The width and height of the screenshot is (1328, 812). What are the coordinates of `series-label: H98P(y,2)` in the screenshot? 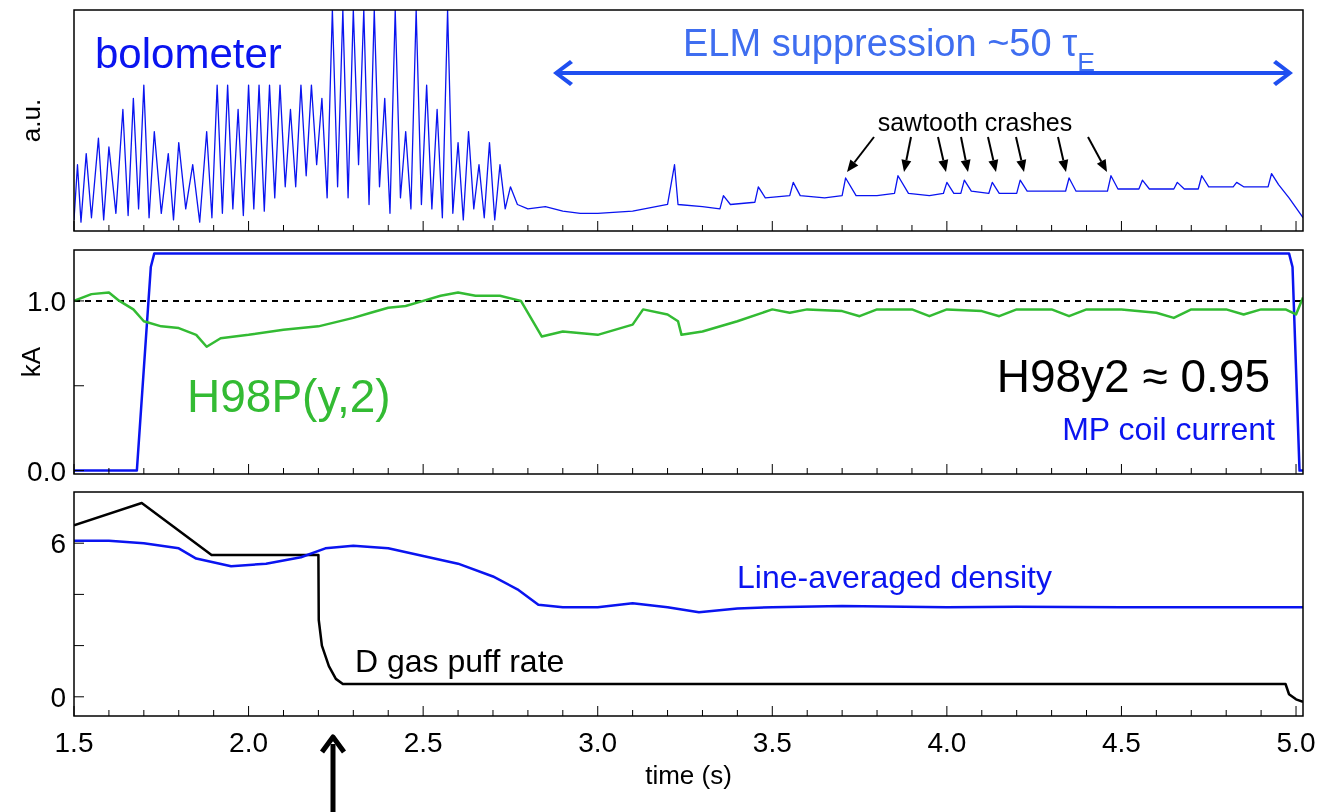 It's located at (289, 396).